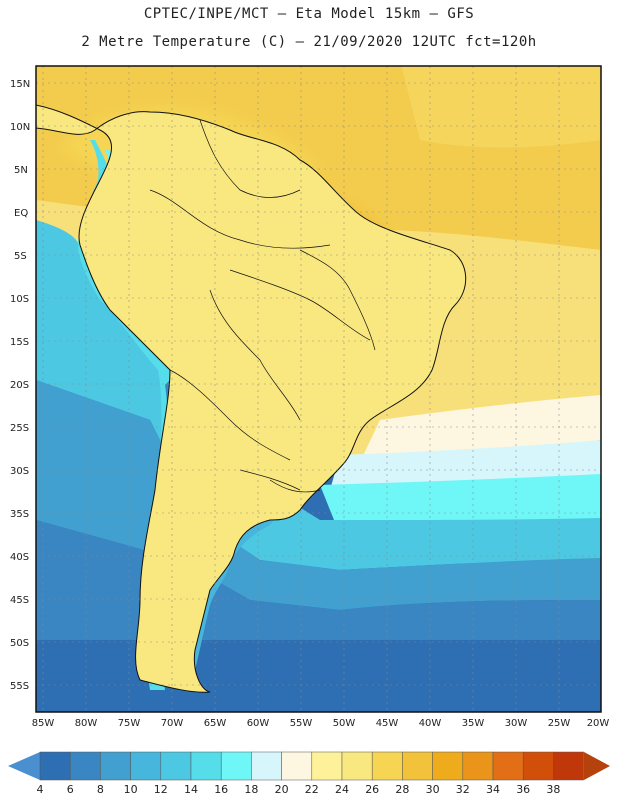 This screenshot has width=618, height=800. I want to click on lat-label: 15S, so click(19, 342).